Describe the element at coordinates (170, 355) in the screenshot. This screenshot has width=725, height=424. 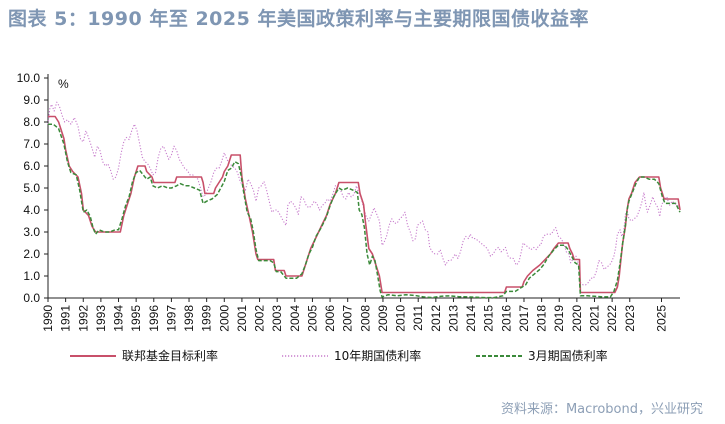
I see `legend-label-1: 联邦基金目标利率` at that location.